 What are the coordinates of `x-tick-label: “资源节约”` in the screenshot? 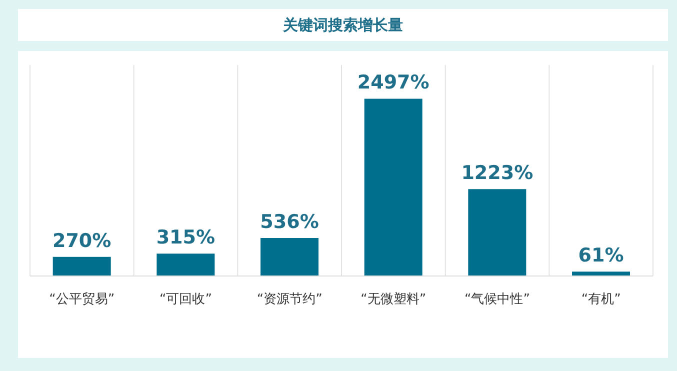 It's located at (289, 300).